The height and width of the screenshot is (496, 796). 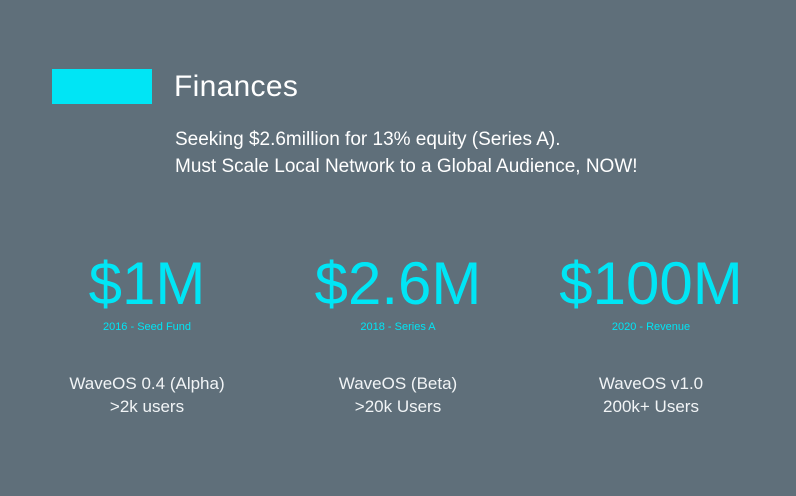 What do you see at coordinates (236, 86) in the screenshot?
I see `slide-title: Finances` at bounding box center [236, 86].